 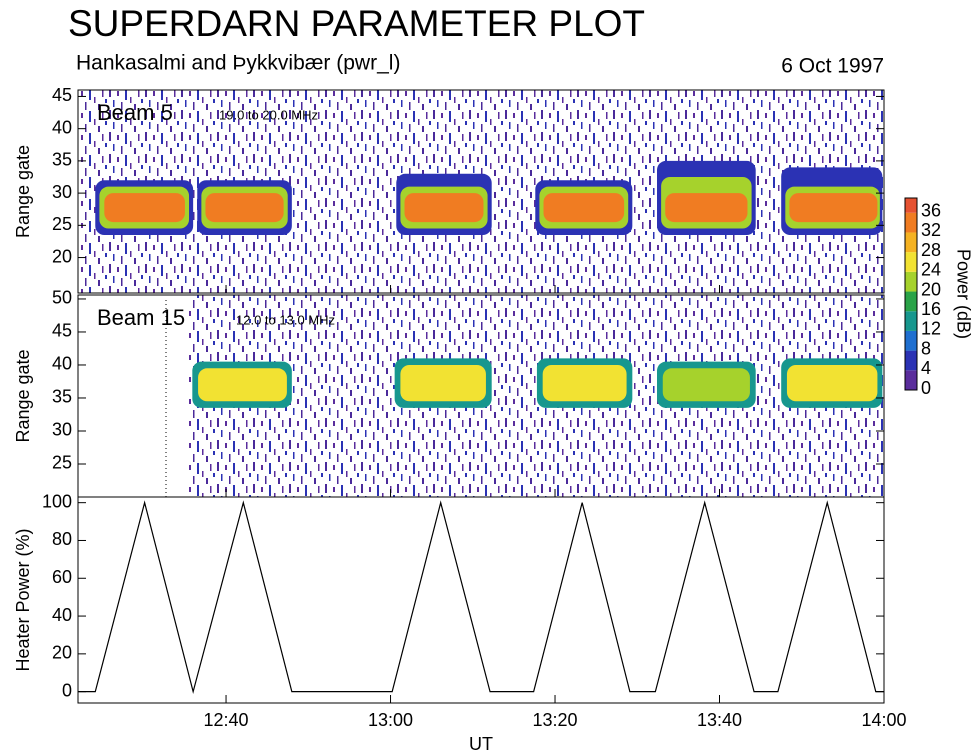 I want to click on beam-label: Beam 5, so click(x=135, y=112).